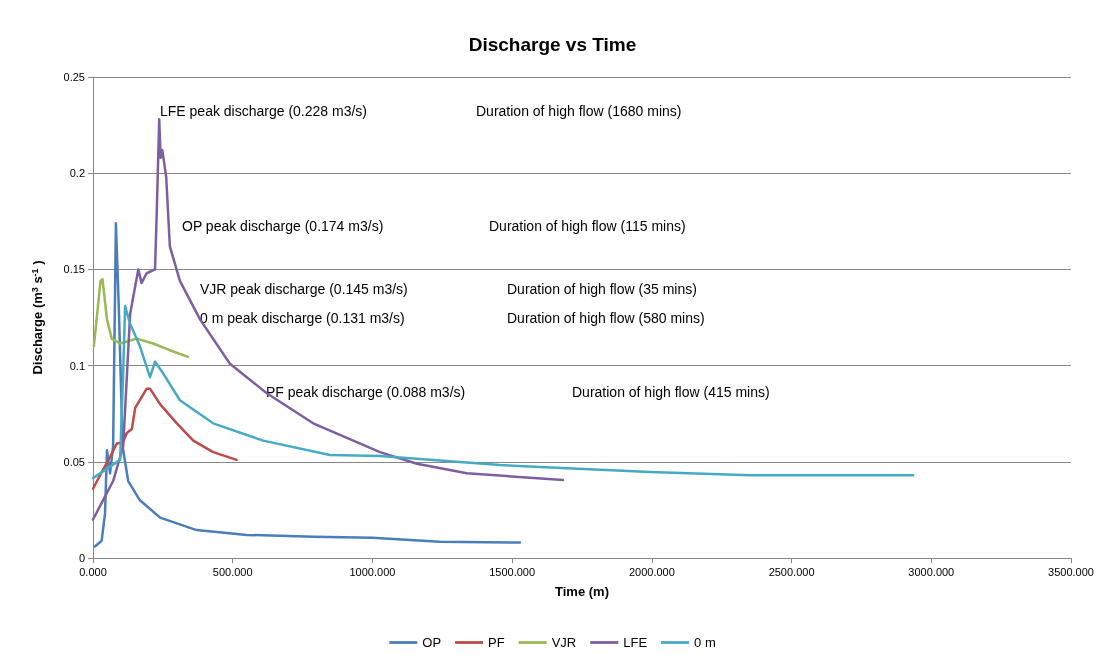  I want to click on x-tick-label: 1000.000, so click(372, 571).